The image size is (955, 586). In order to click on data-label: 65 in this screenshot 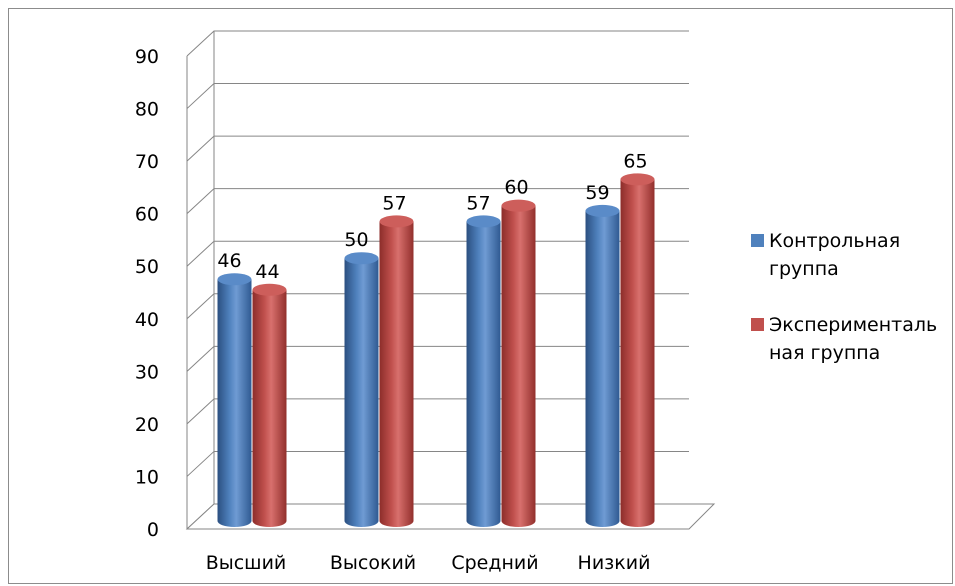, I will do `click(635, 161)`.